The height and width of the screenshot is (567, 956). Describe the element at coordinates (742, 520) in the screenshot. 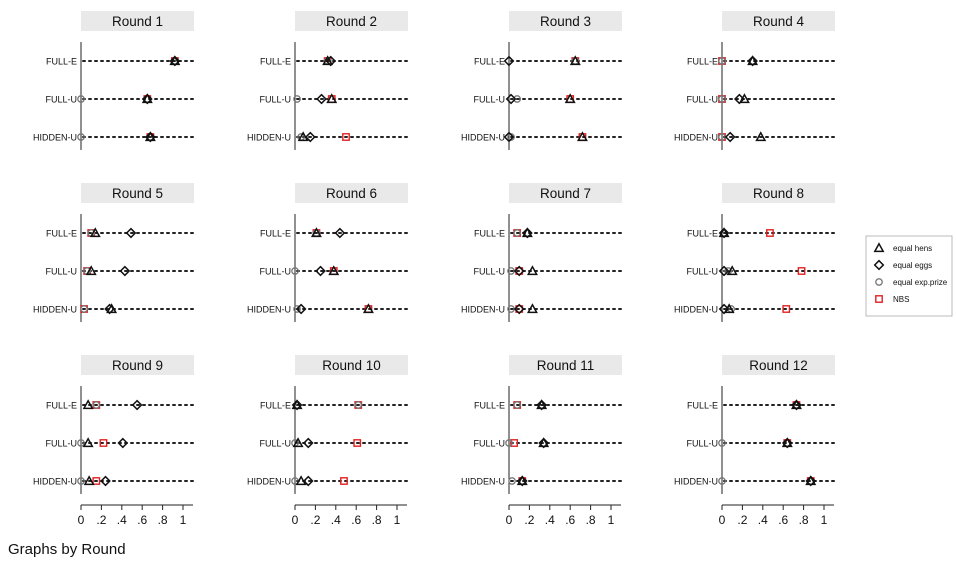

I see `x-tick-label: .2` at that location.